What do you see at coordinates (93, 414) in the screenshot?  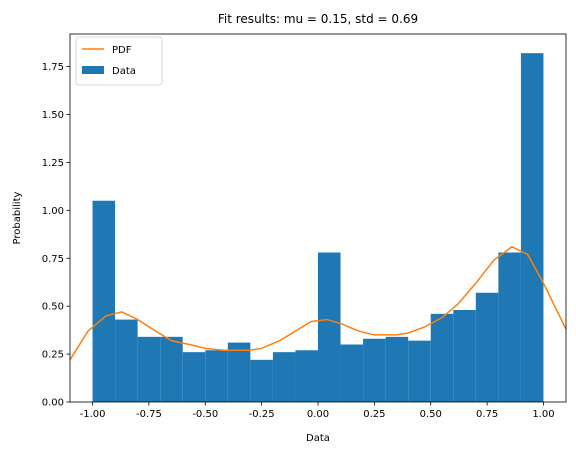 I see `x-tick-label: -1.00` at bounding box center [93, 414].